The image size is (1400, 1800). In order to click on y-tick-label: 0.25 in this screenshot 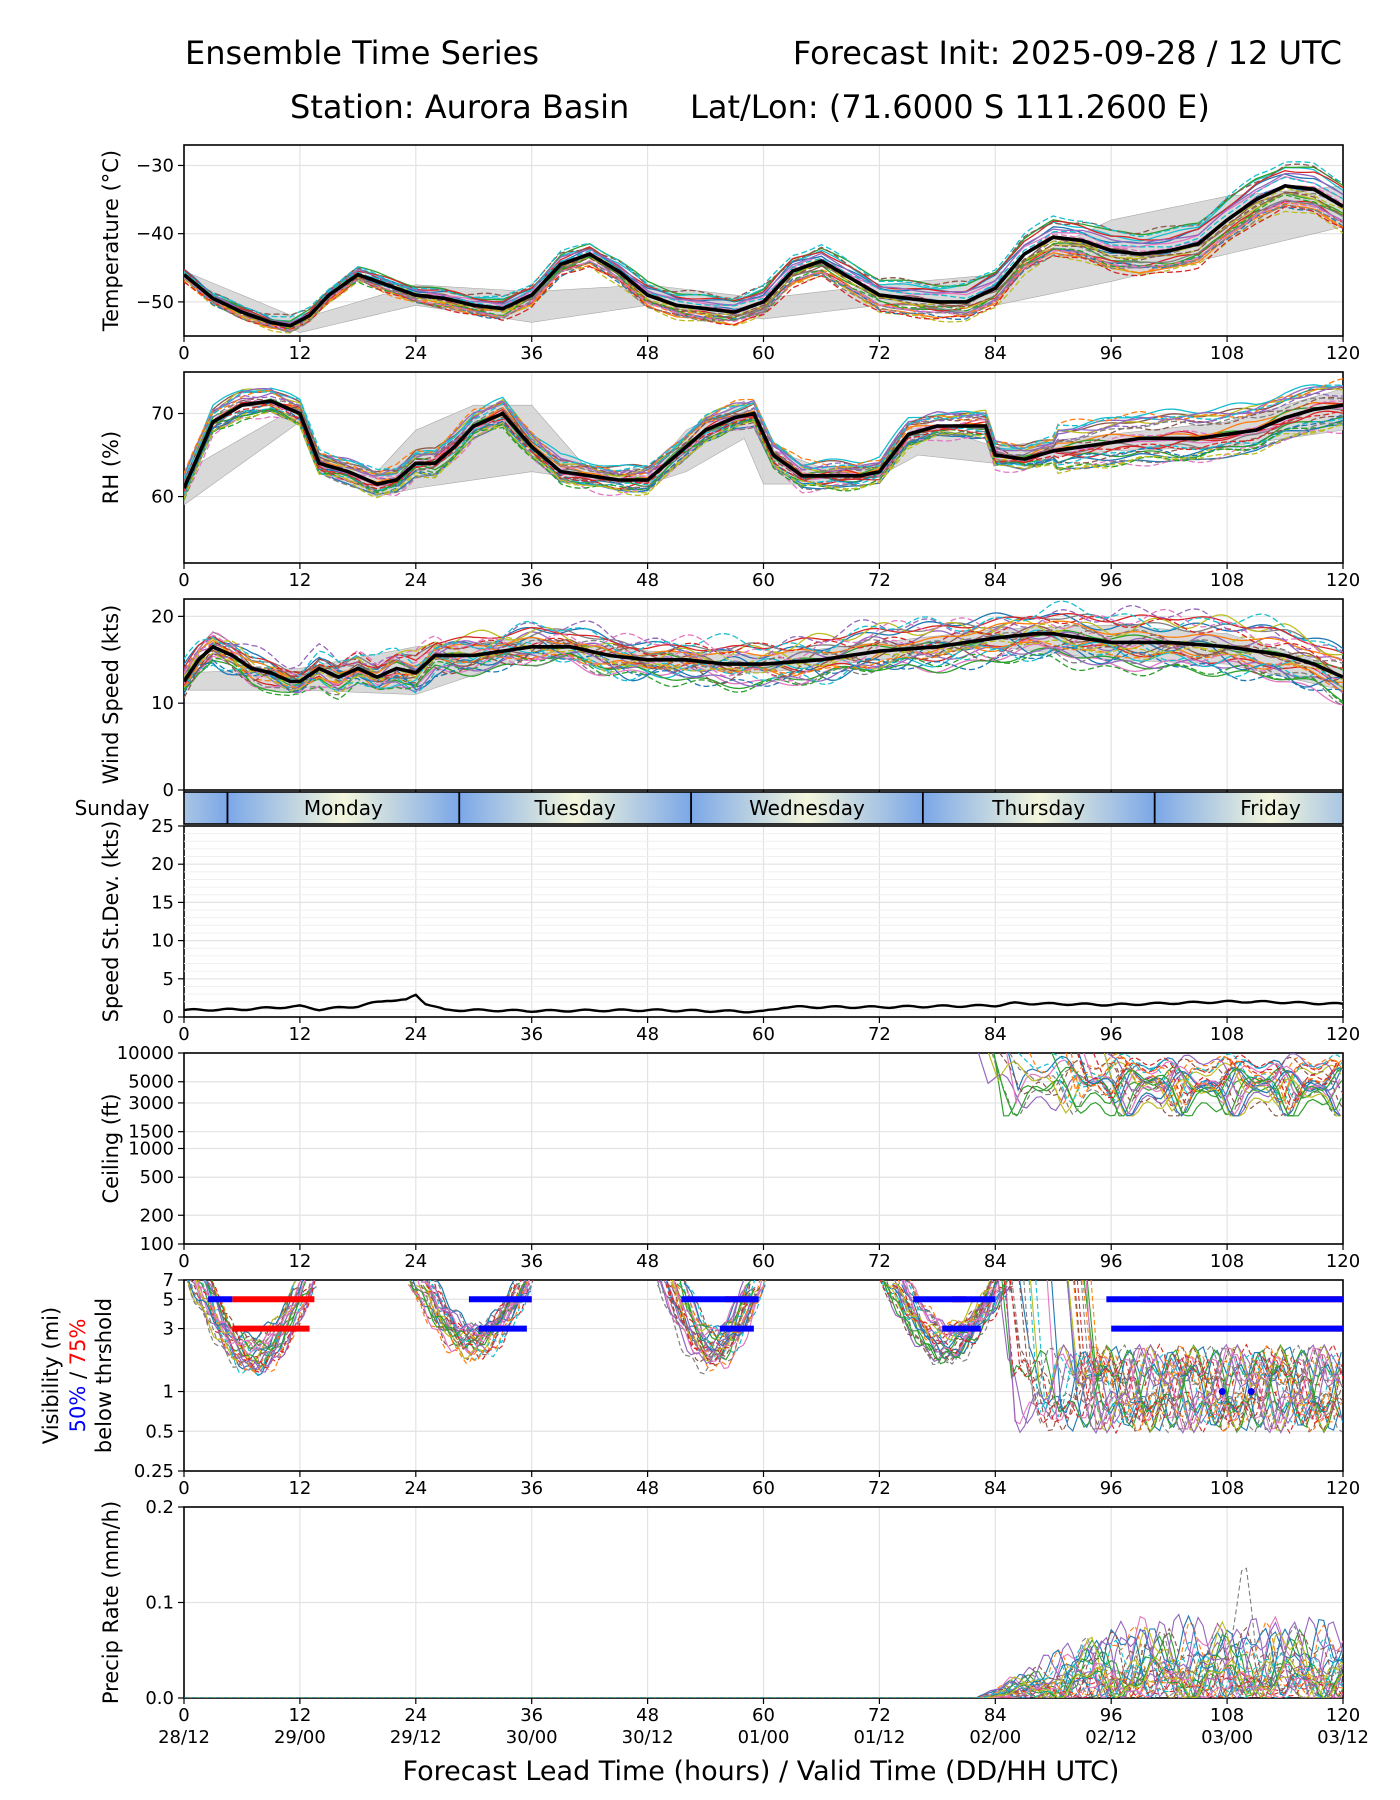, I will do `click(154, 1471)`.